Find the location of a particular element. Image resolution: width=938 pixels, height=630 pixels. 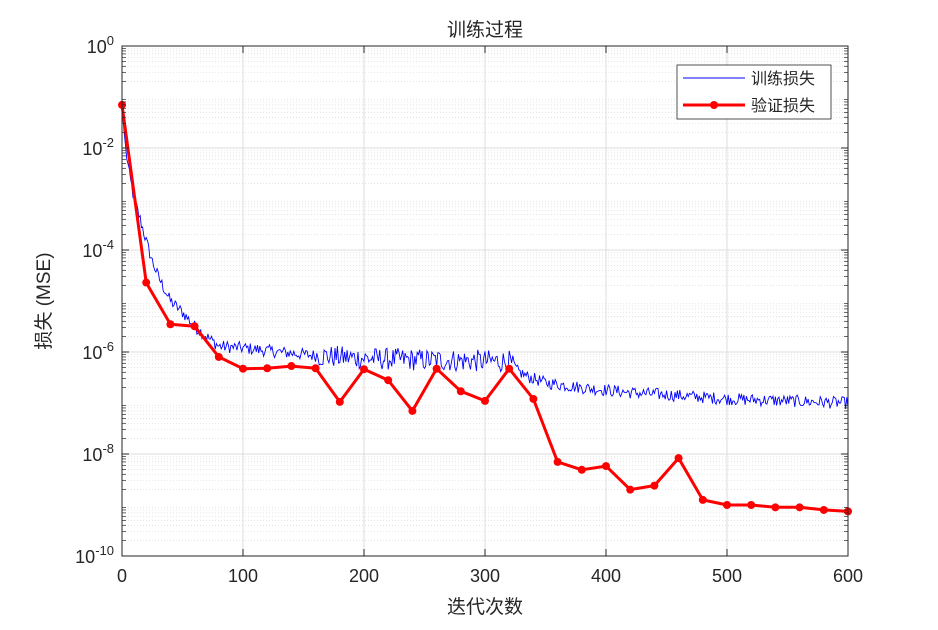

y-tick-label: 10⁻⁴ is located at coordinates (98, 249).